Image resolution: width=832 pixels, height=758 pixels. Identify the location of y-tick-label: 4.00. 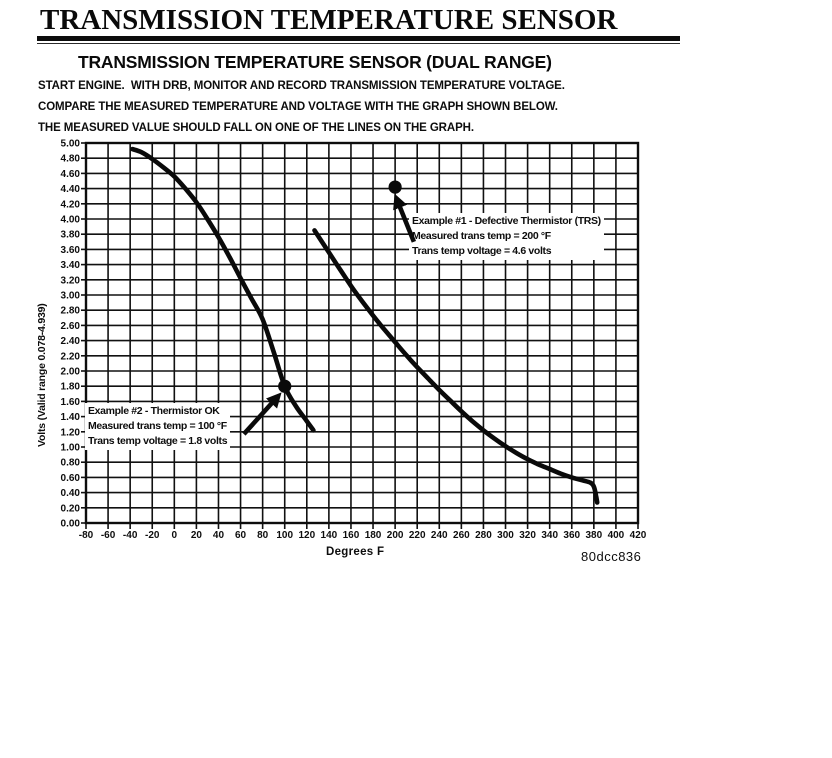
(71, 220).